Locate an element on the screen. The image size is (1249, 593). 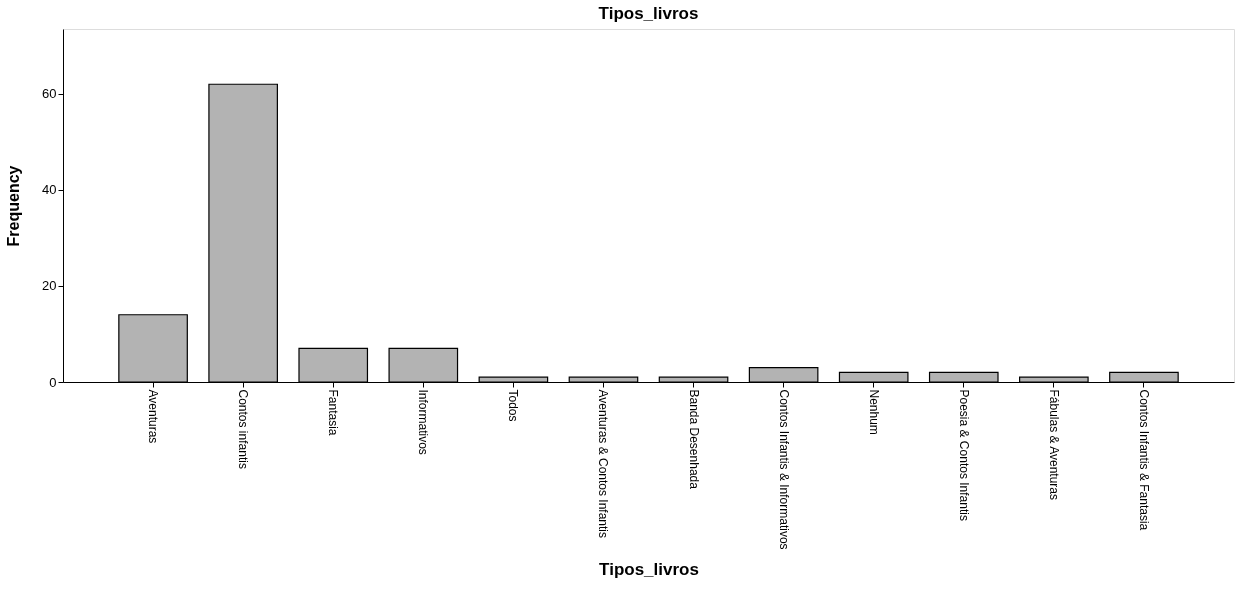
x-tick-label: Nenhum is located at coordinates (873, 412).